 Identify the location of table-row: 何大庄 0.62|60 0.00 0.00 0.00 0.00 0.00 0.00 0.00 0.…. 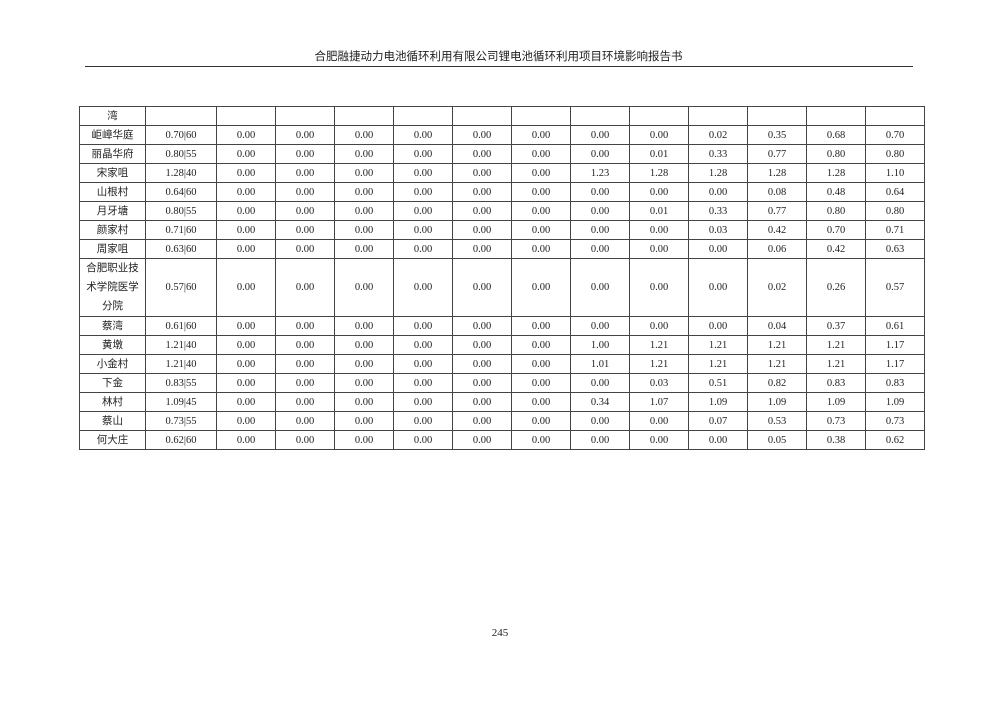
(502, 440).